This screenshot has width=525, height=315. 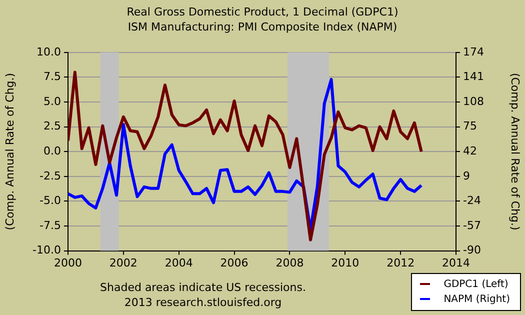 I want to click on x-tick-label: 2006, so click(x=234, y=263).